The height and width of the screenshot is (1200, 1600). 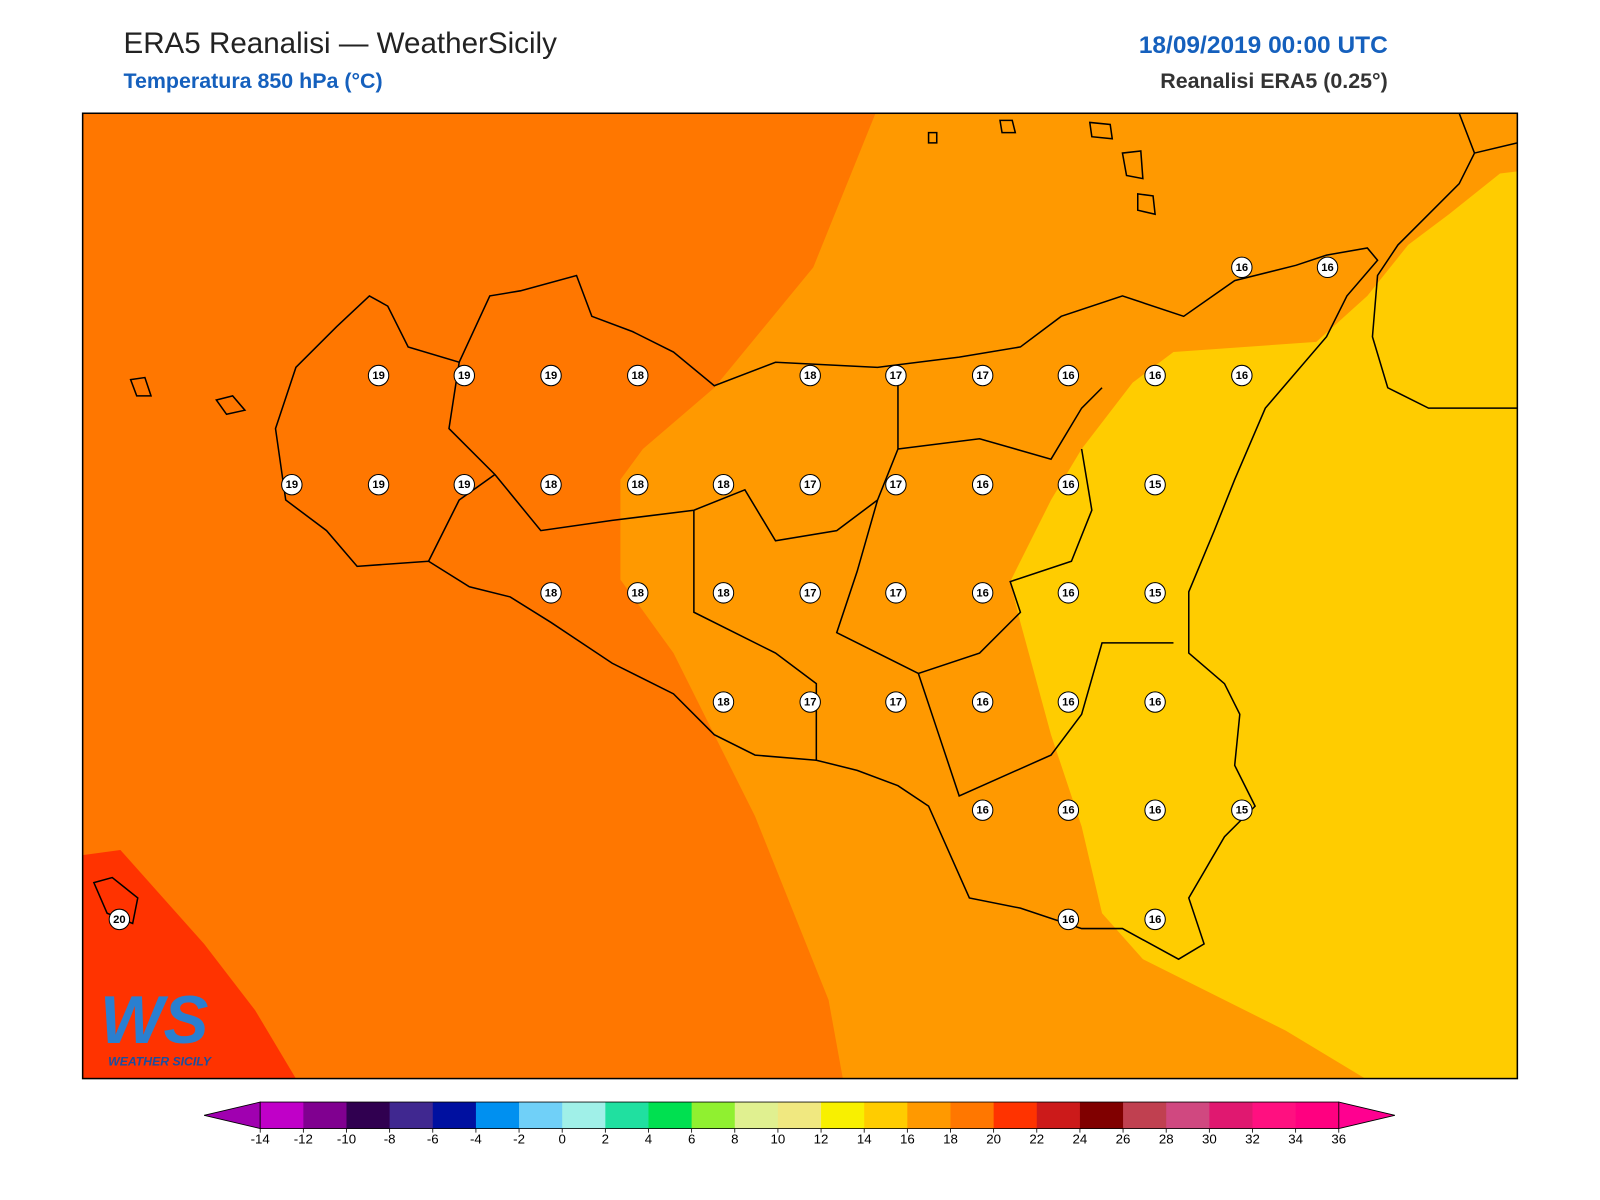 I want to click on colorbar-tick-label: 16, so click(x=907, y=1138).